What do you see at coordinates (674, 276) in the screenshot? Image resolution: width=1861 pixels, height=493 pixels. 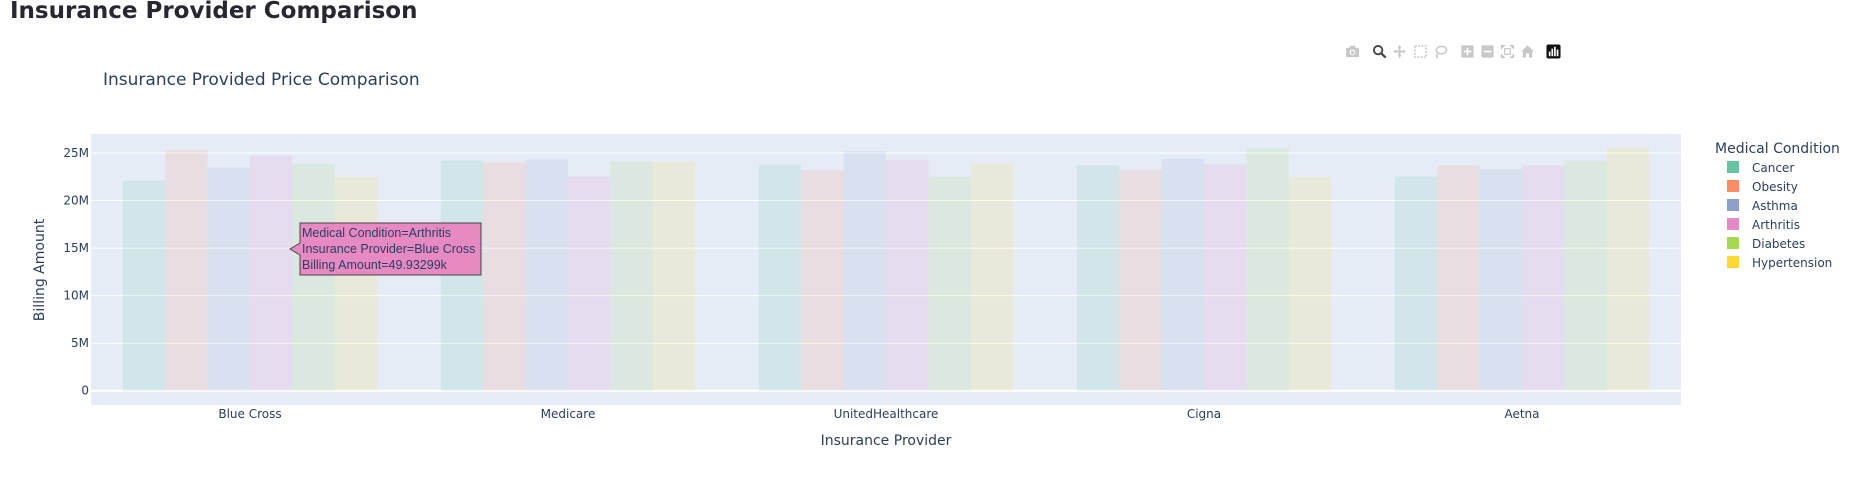 I see `bar-hypertension-medicare` at bounding box center [674, 276].